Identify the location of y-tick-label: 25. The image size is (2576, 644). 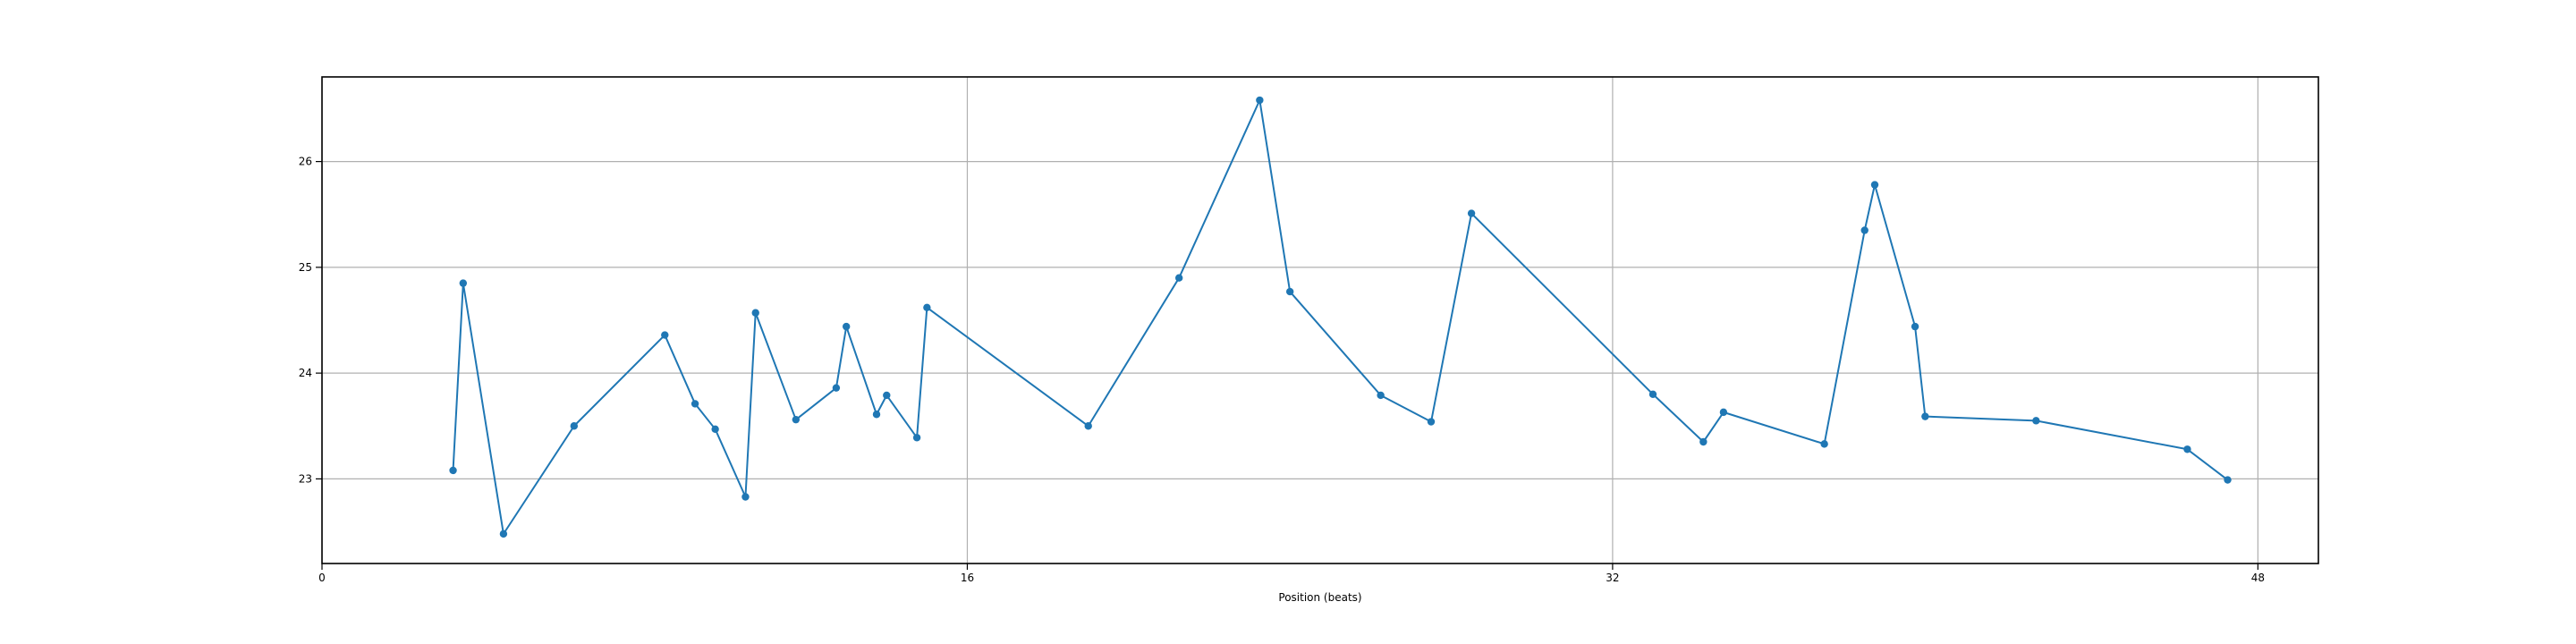
(305, 267).